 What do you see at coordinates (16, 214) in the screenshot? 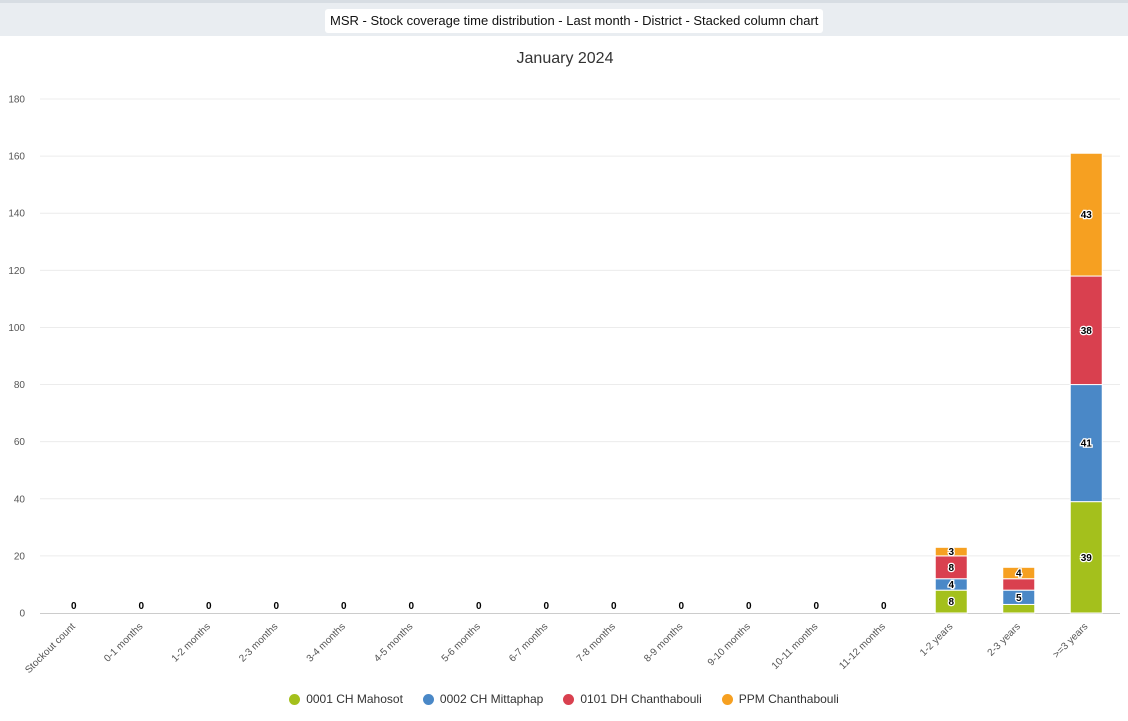
I see `y-tick-label: 140` at bounding box center [16, 214].